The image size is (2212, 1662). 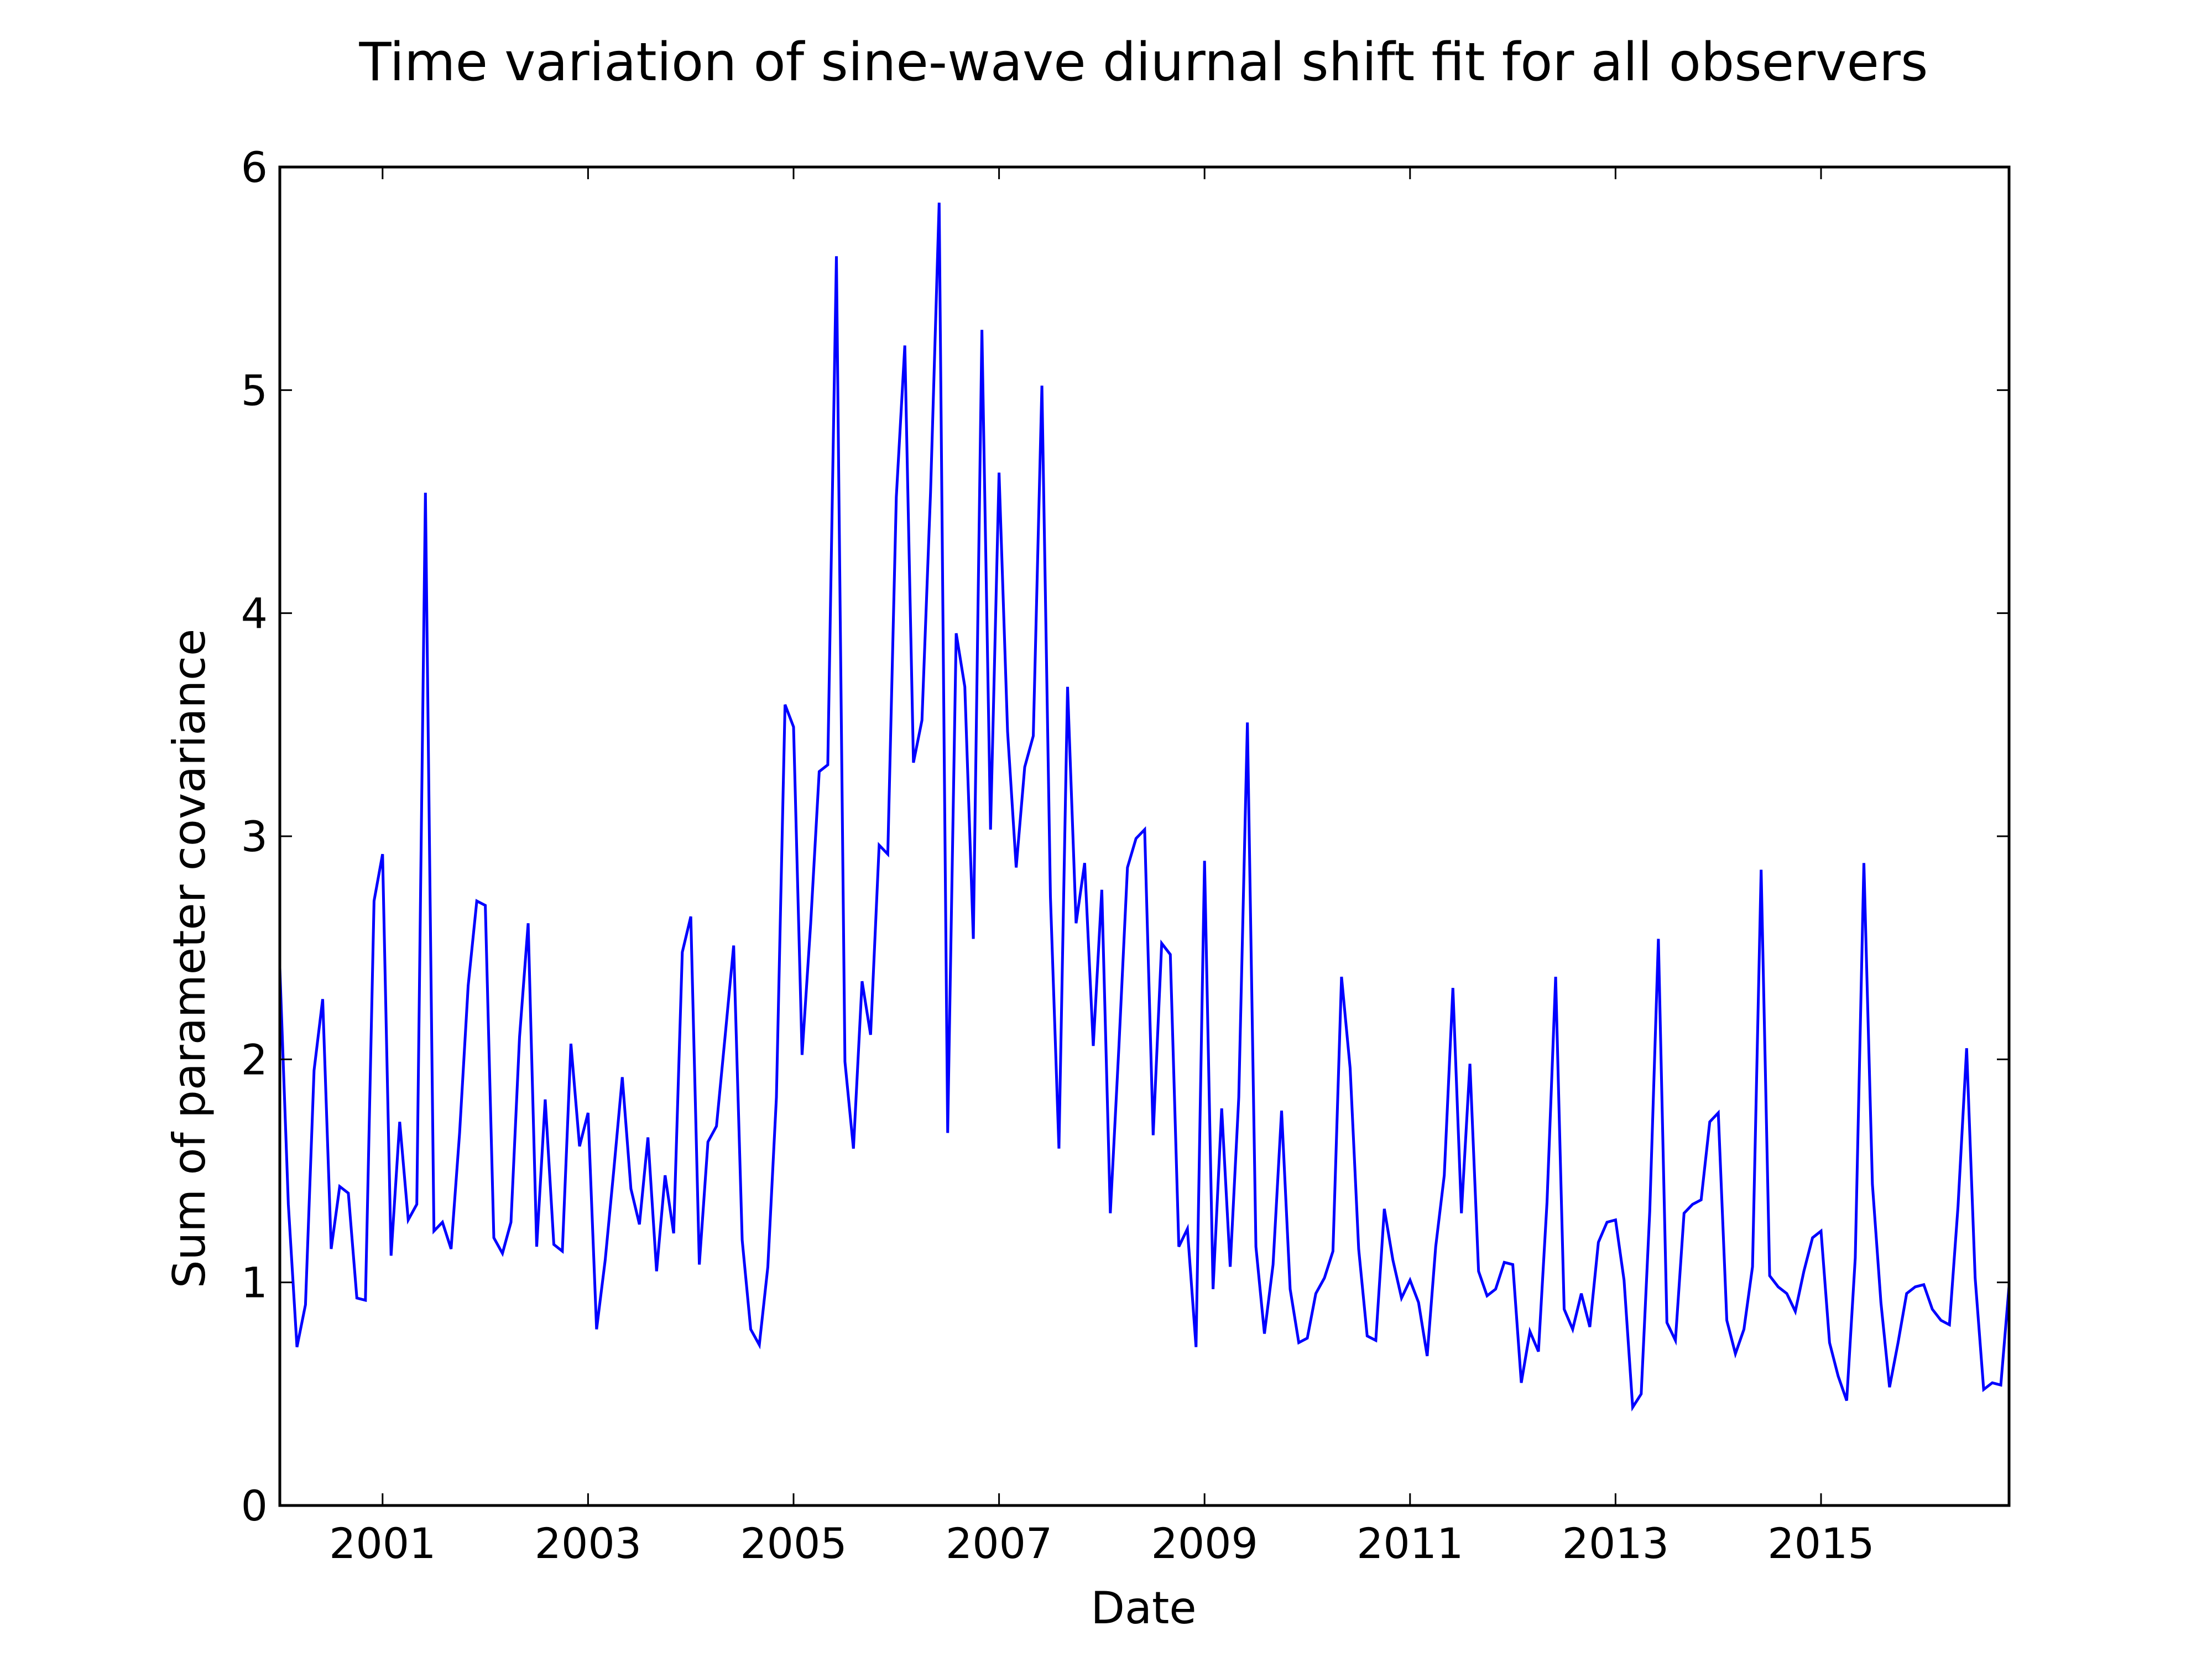 What do you see at coordinates (1616, 1543) in the screenshot?
I see `x-tick-label: 2013` at bounding box center [1616, 1543].